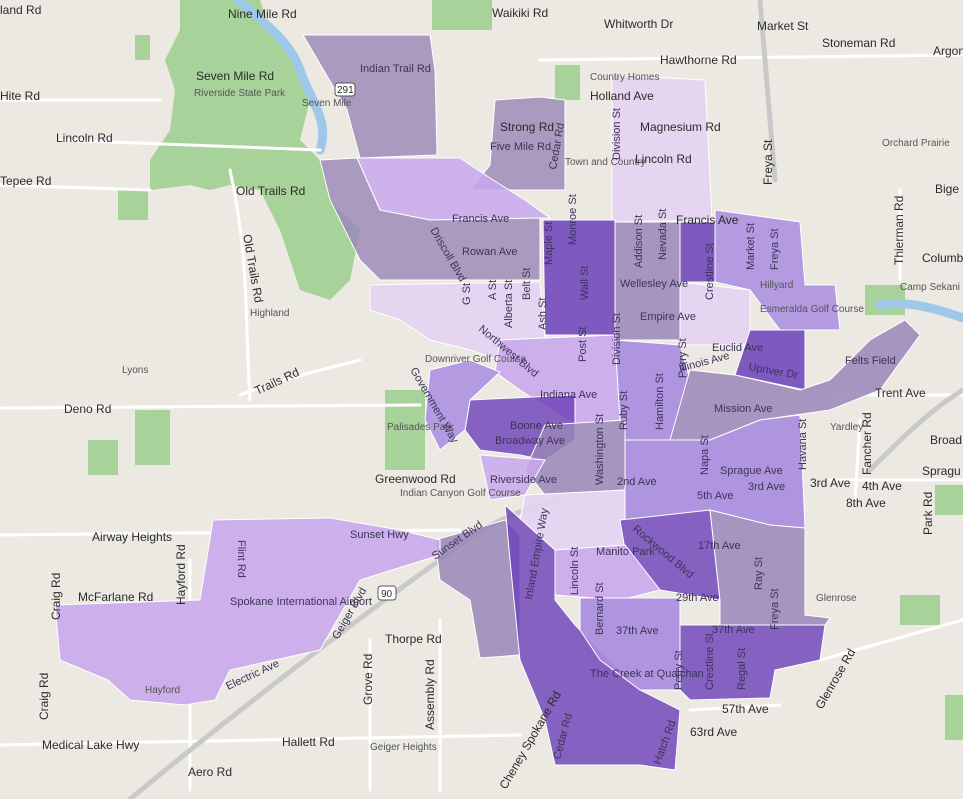 This screenshot has width=963, height=799. What do you see at coordinates (737, 348) in the screenshot?
I see `label-euclid-ave: Euclid Ave` at bounding box center [737, 348].